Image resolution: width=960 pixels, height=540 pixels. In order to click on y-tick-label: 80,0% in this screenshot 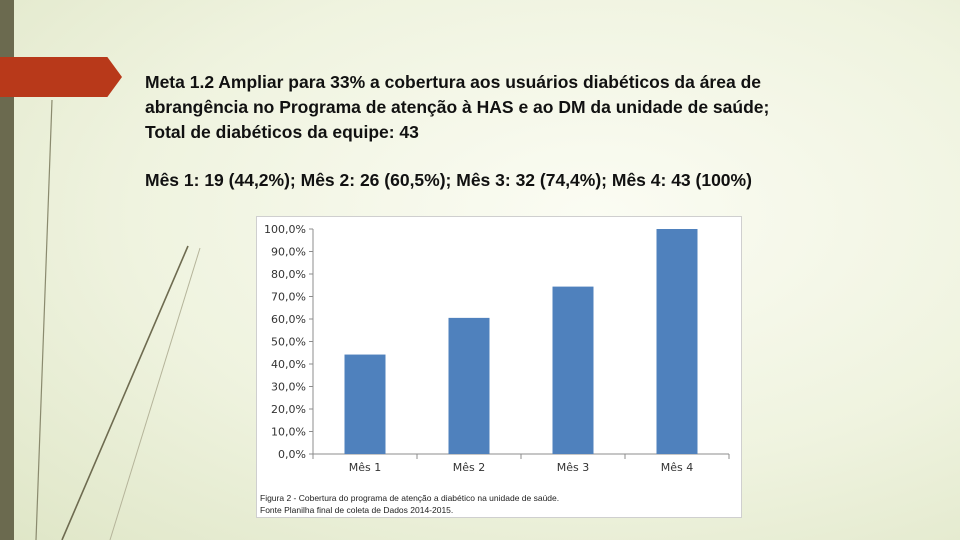, I will do `click(288, 274)`.